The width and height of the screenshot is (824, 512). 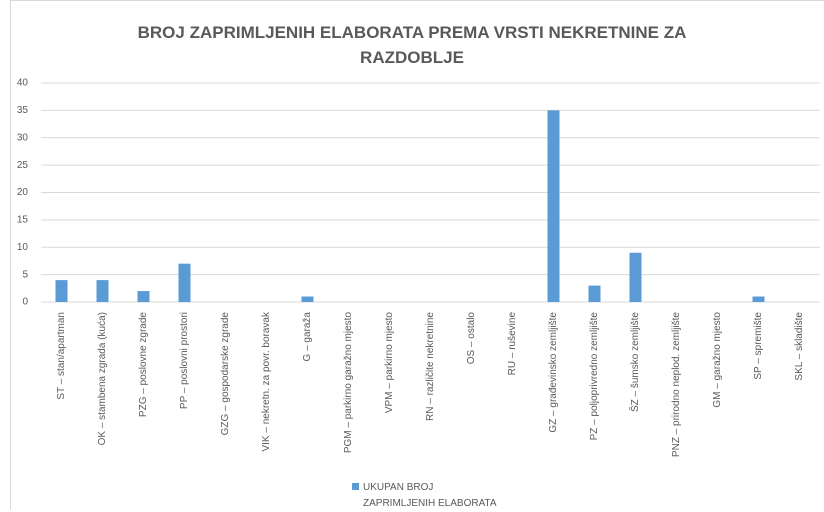 I want to click on y-tick-label: 35, so click(x=23, y=110).